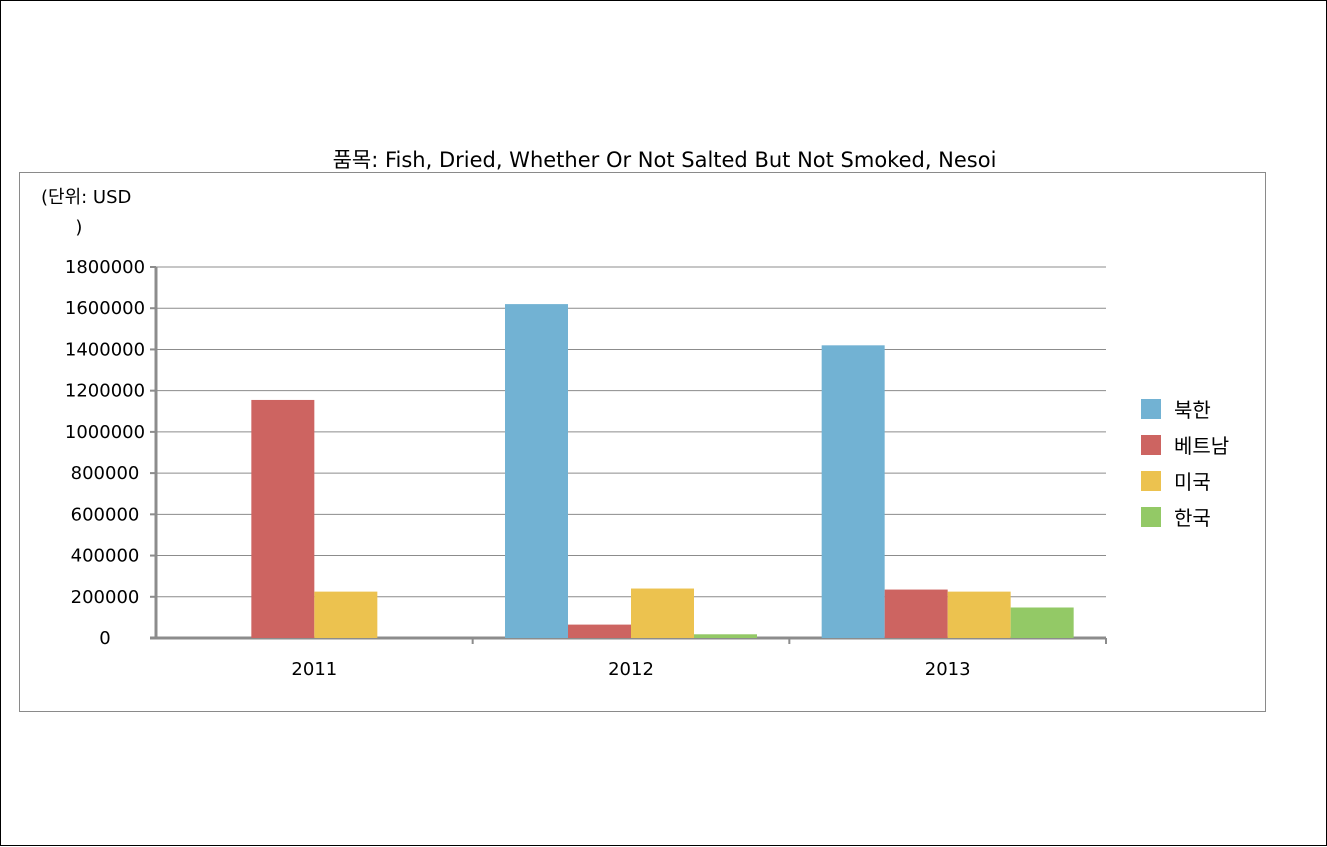  What do you see at coordinates (104, 638) in the screenshot?
I see `y-tick-label: 0` at bounding box center [104, 638].